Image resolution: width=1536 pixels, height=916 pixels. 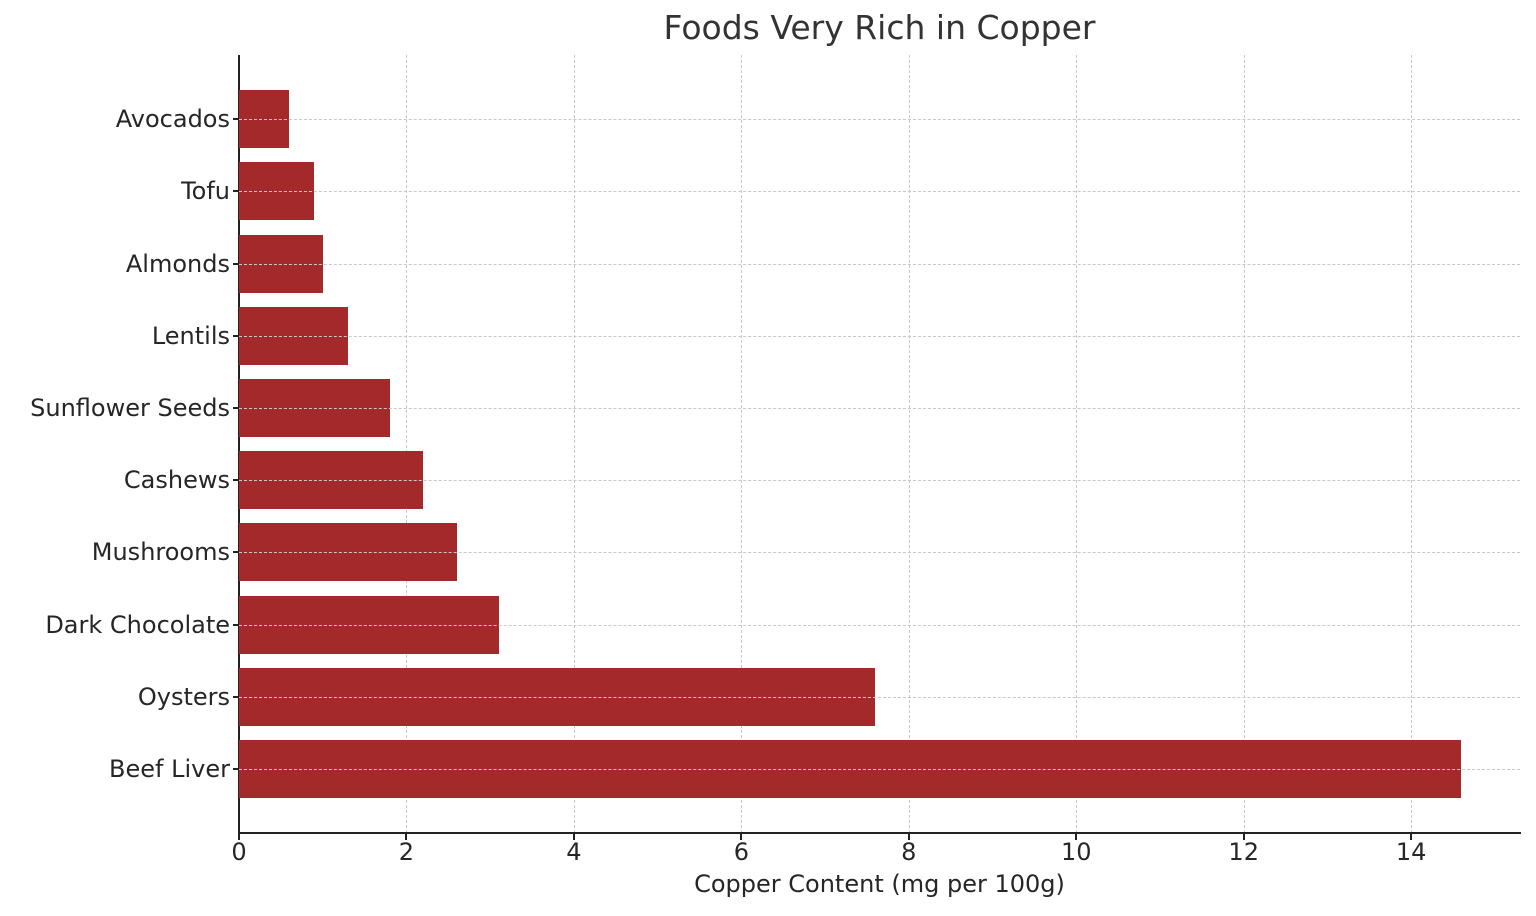 What do you see at coordinates (879, 833) in the screenshot?
I see `x-axis-line` at bounding box center [879, 833].